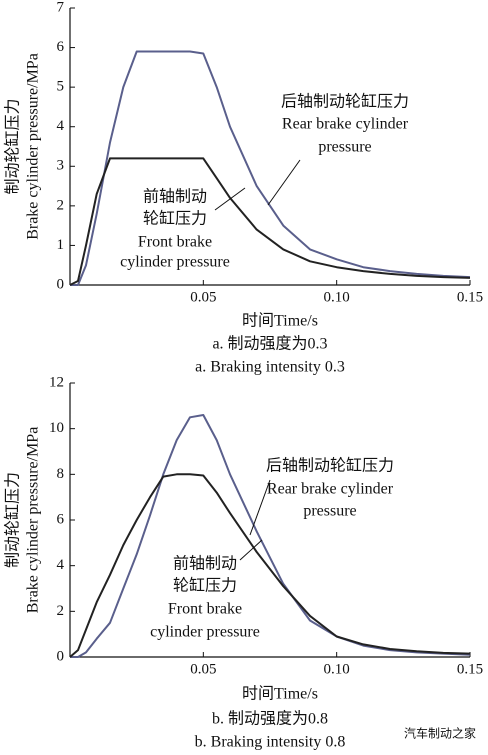 The width and height of the screenshot is (488, 755). Describe the element at coordinates (270, 719) in the screenshot. I see `caption: b. 制动强度为0.8` at that location.